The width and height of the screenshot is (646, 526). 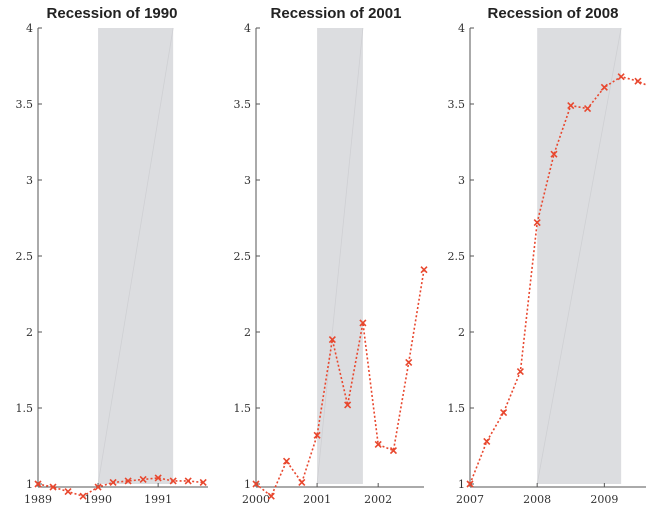 I want to click on chart-title: Recession of 2008, so click(x=553, y=13).